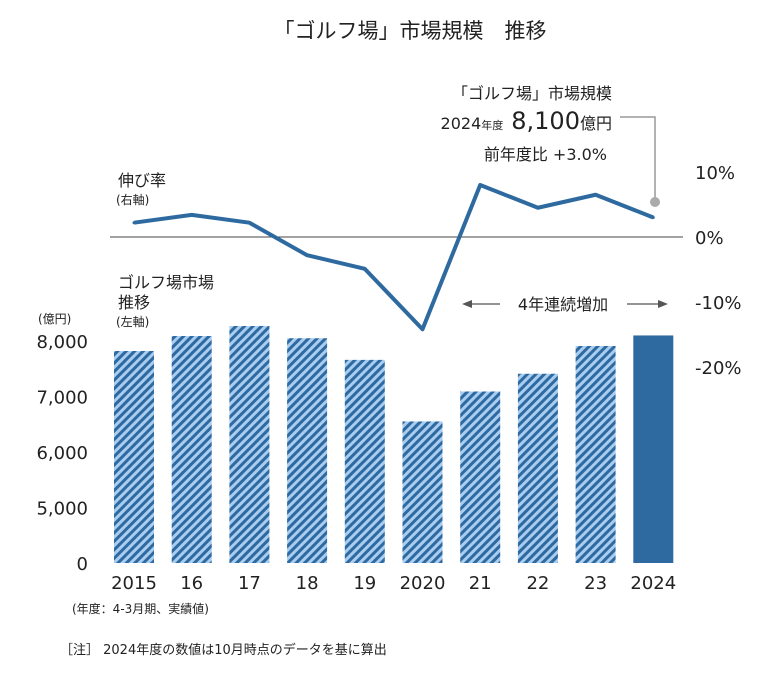  What do you see at coordinates (134, 456) in the screenshot?
I see `bar-2015` at bounding box center [134, 456].